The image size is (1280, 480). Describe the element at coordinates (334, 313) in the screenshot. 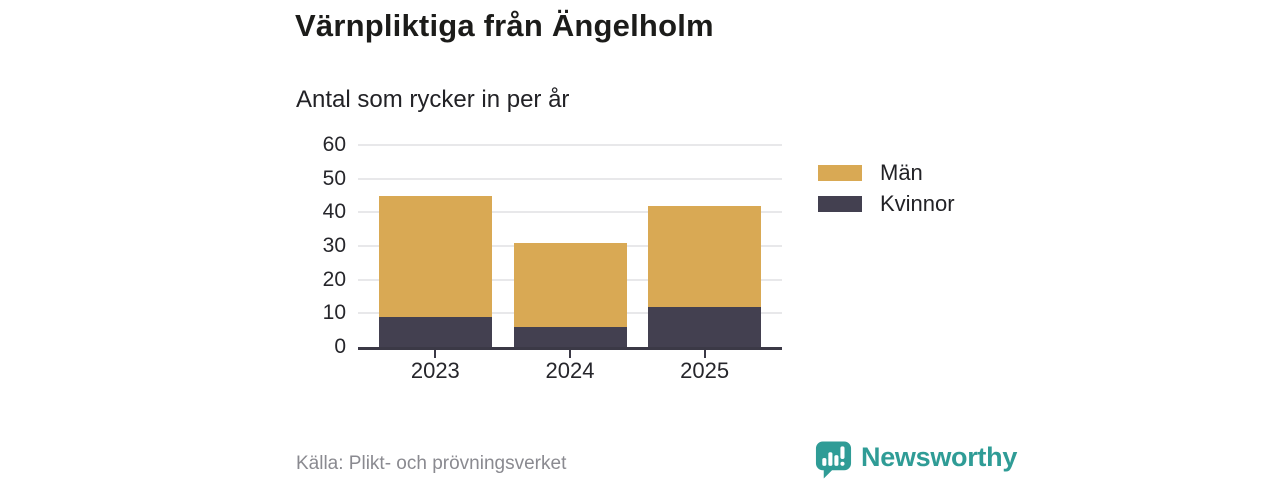

I see `y-axis-tick-label: 10` at that location.